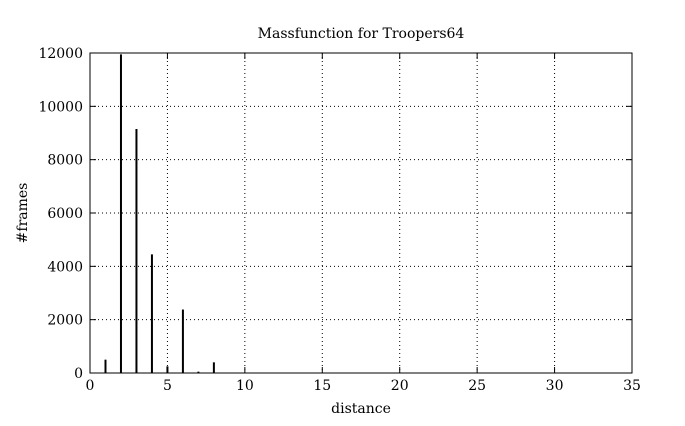 Image resolution: width=685 pixels, height=426 pixels. I want to click on y-tick-label: 0, so click(78, 374).